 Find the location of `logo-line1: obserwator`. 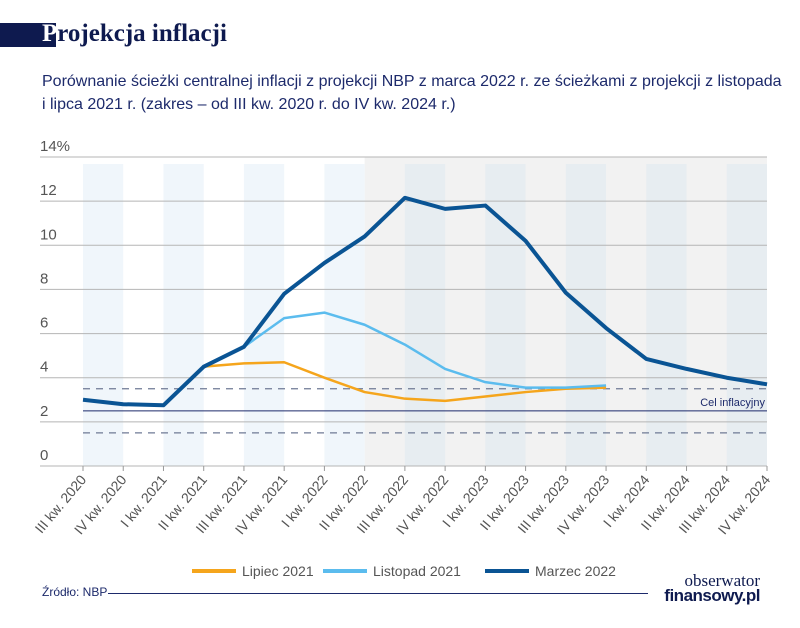

logo-line1: obserwator is located at coordinates (722, 580).